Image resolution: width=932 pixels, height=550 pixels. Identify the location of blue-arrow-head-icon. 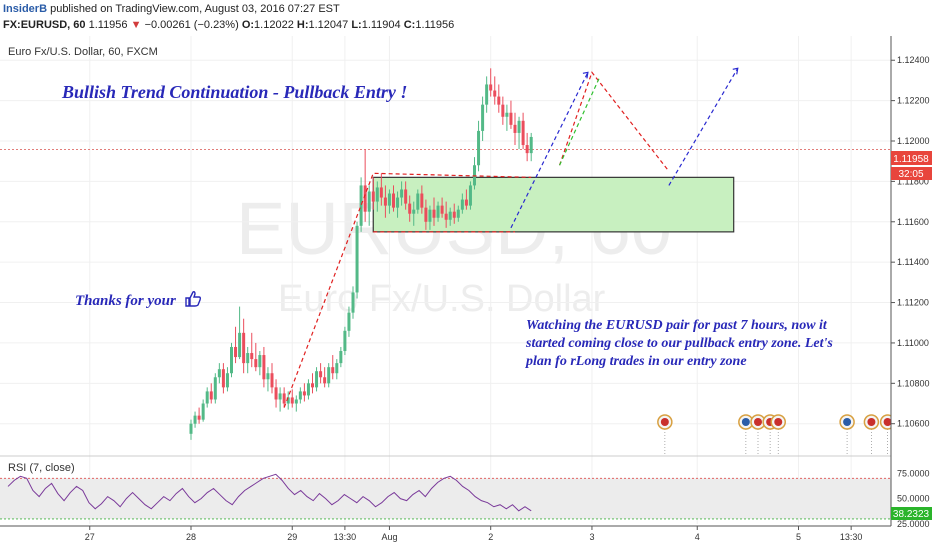
(585, 75).